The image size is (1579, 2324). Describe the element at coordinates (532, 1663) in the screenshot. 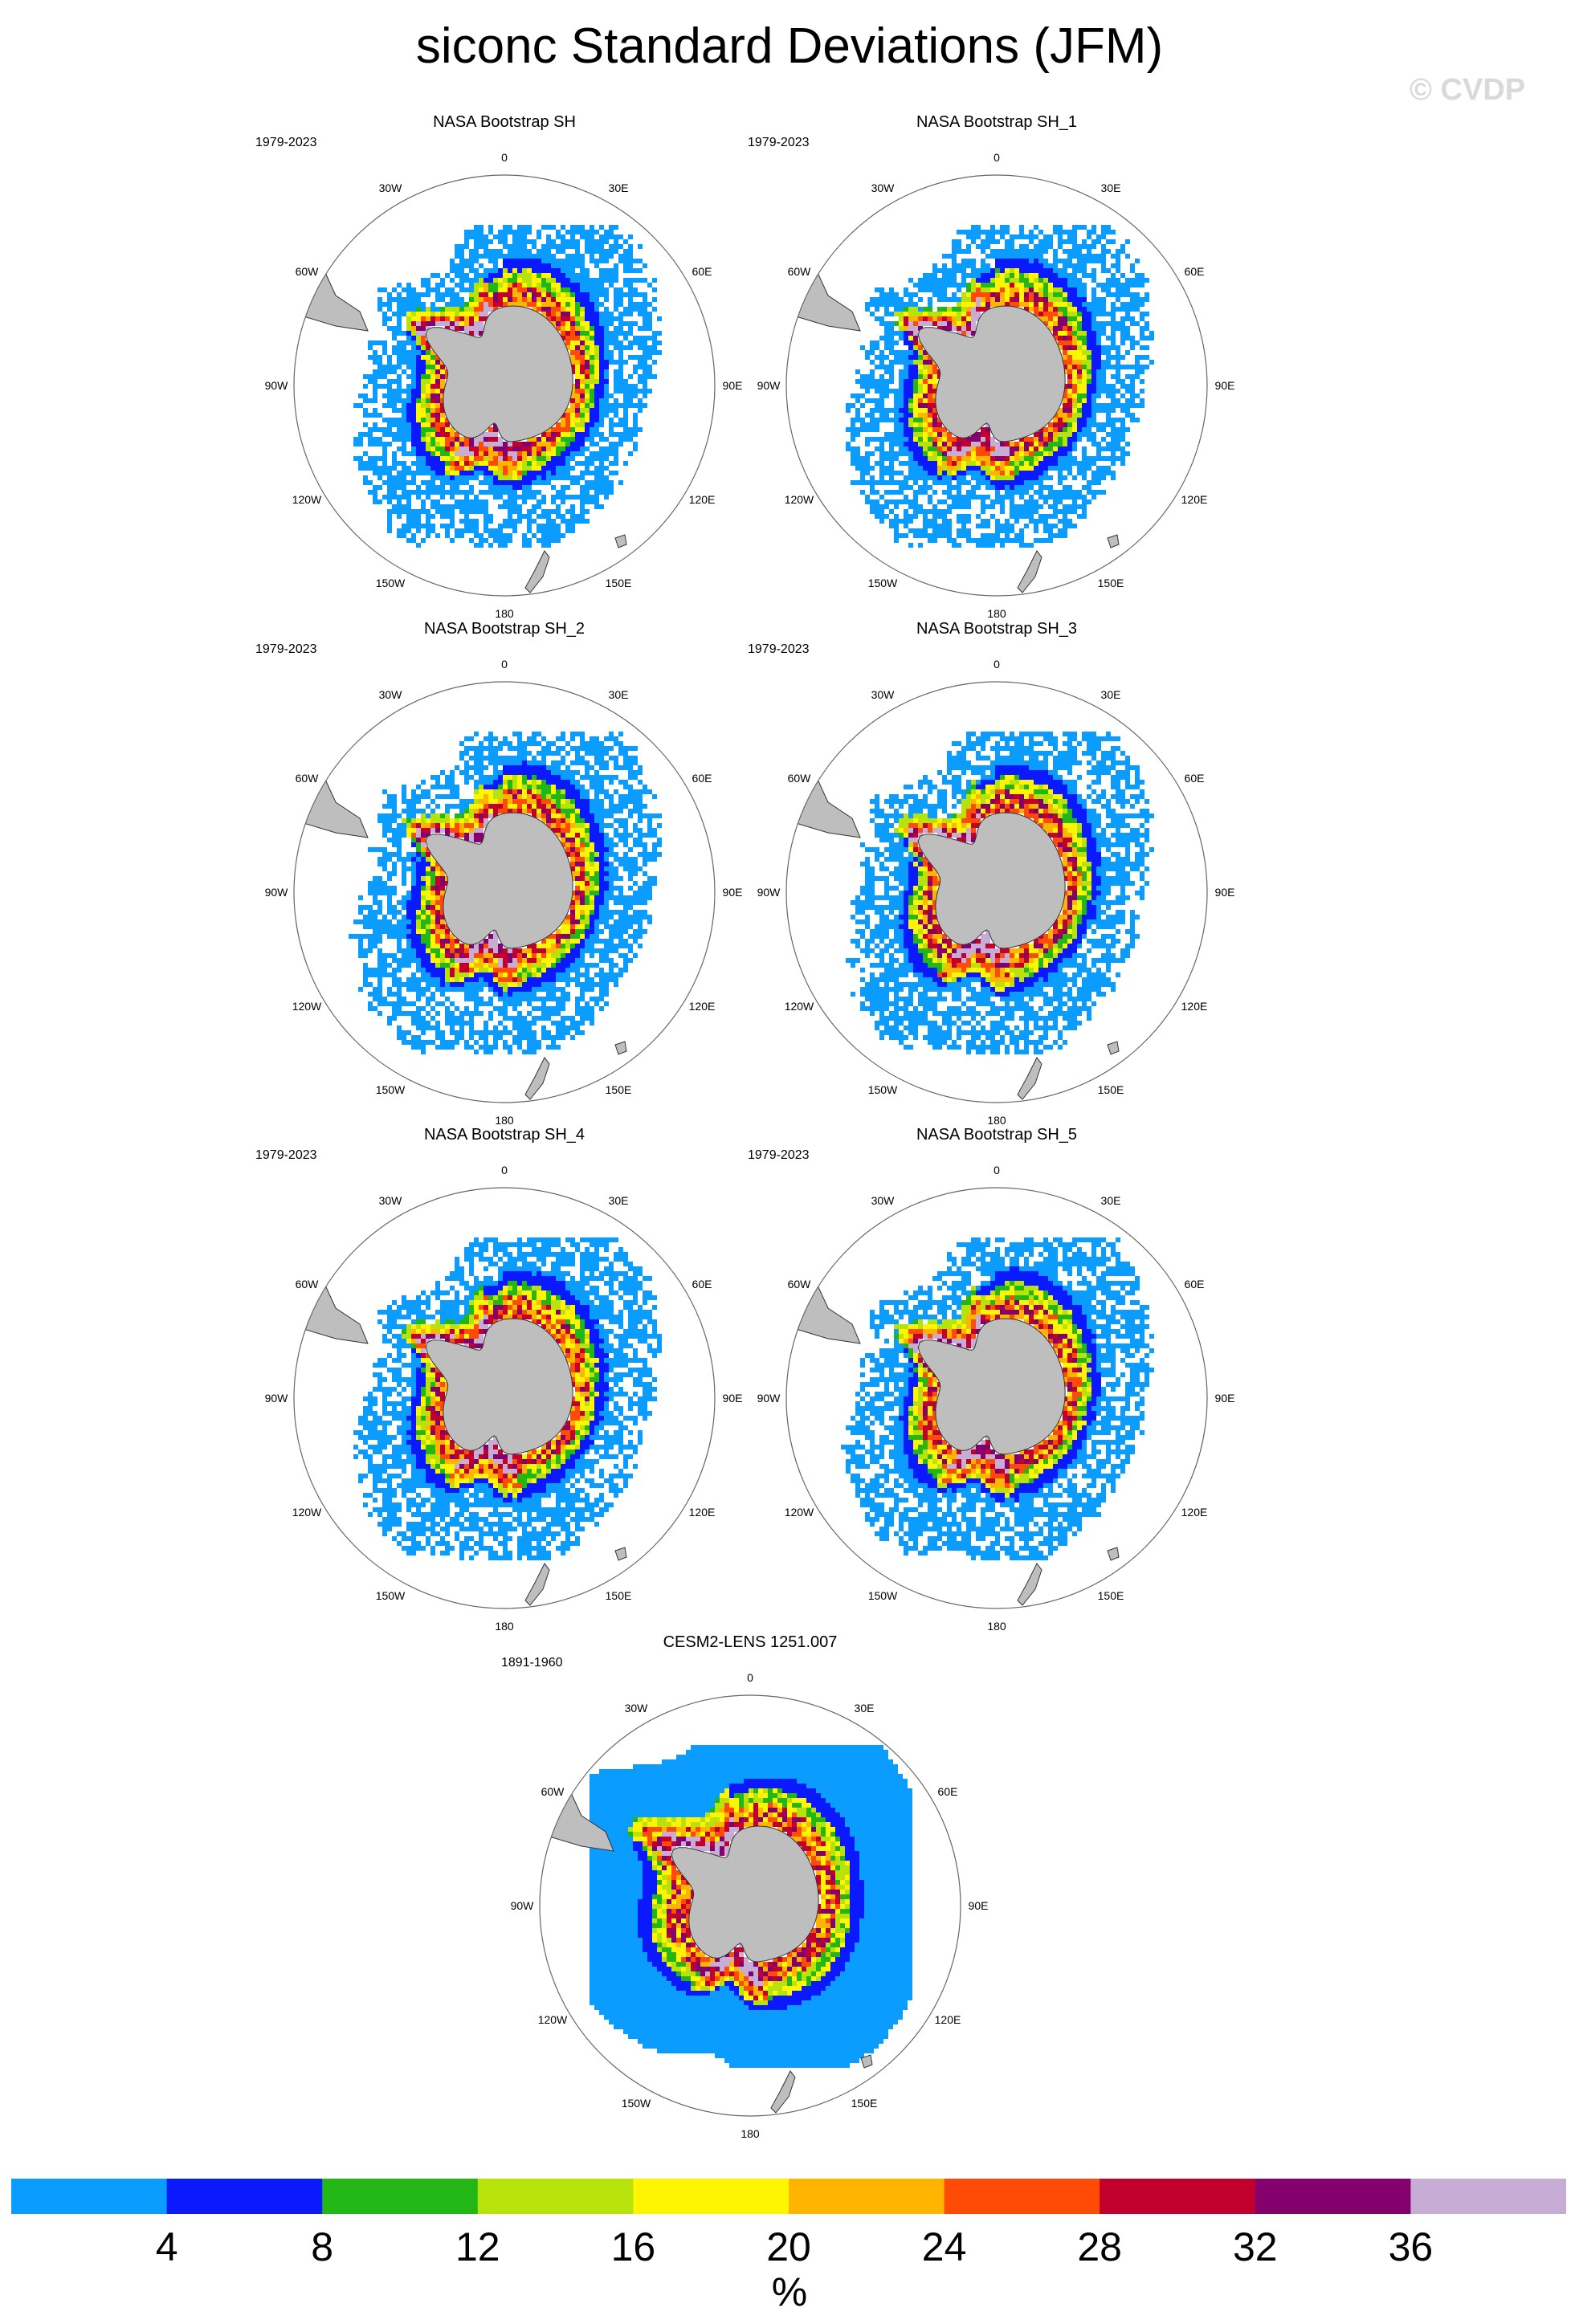

I see `panel-period: 1891-1960` at that location.